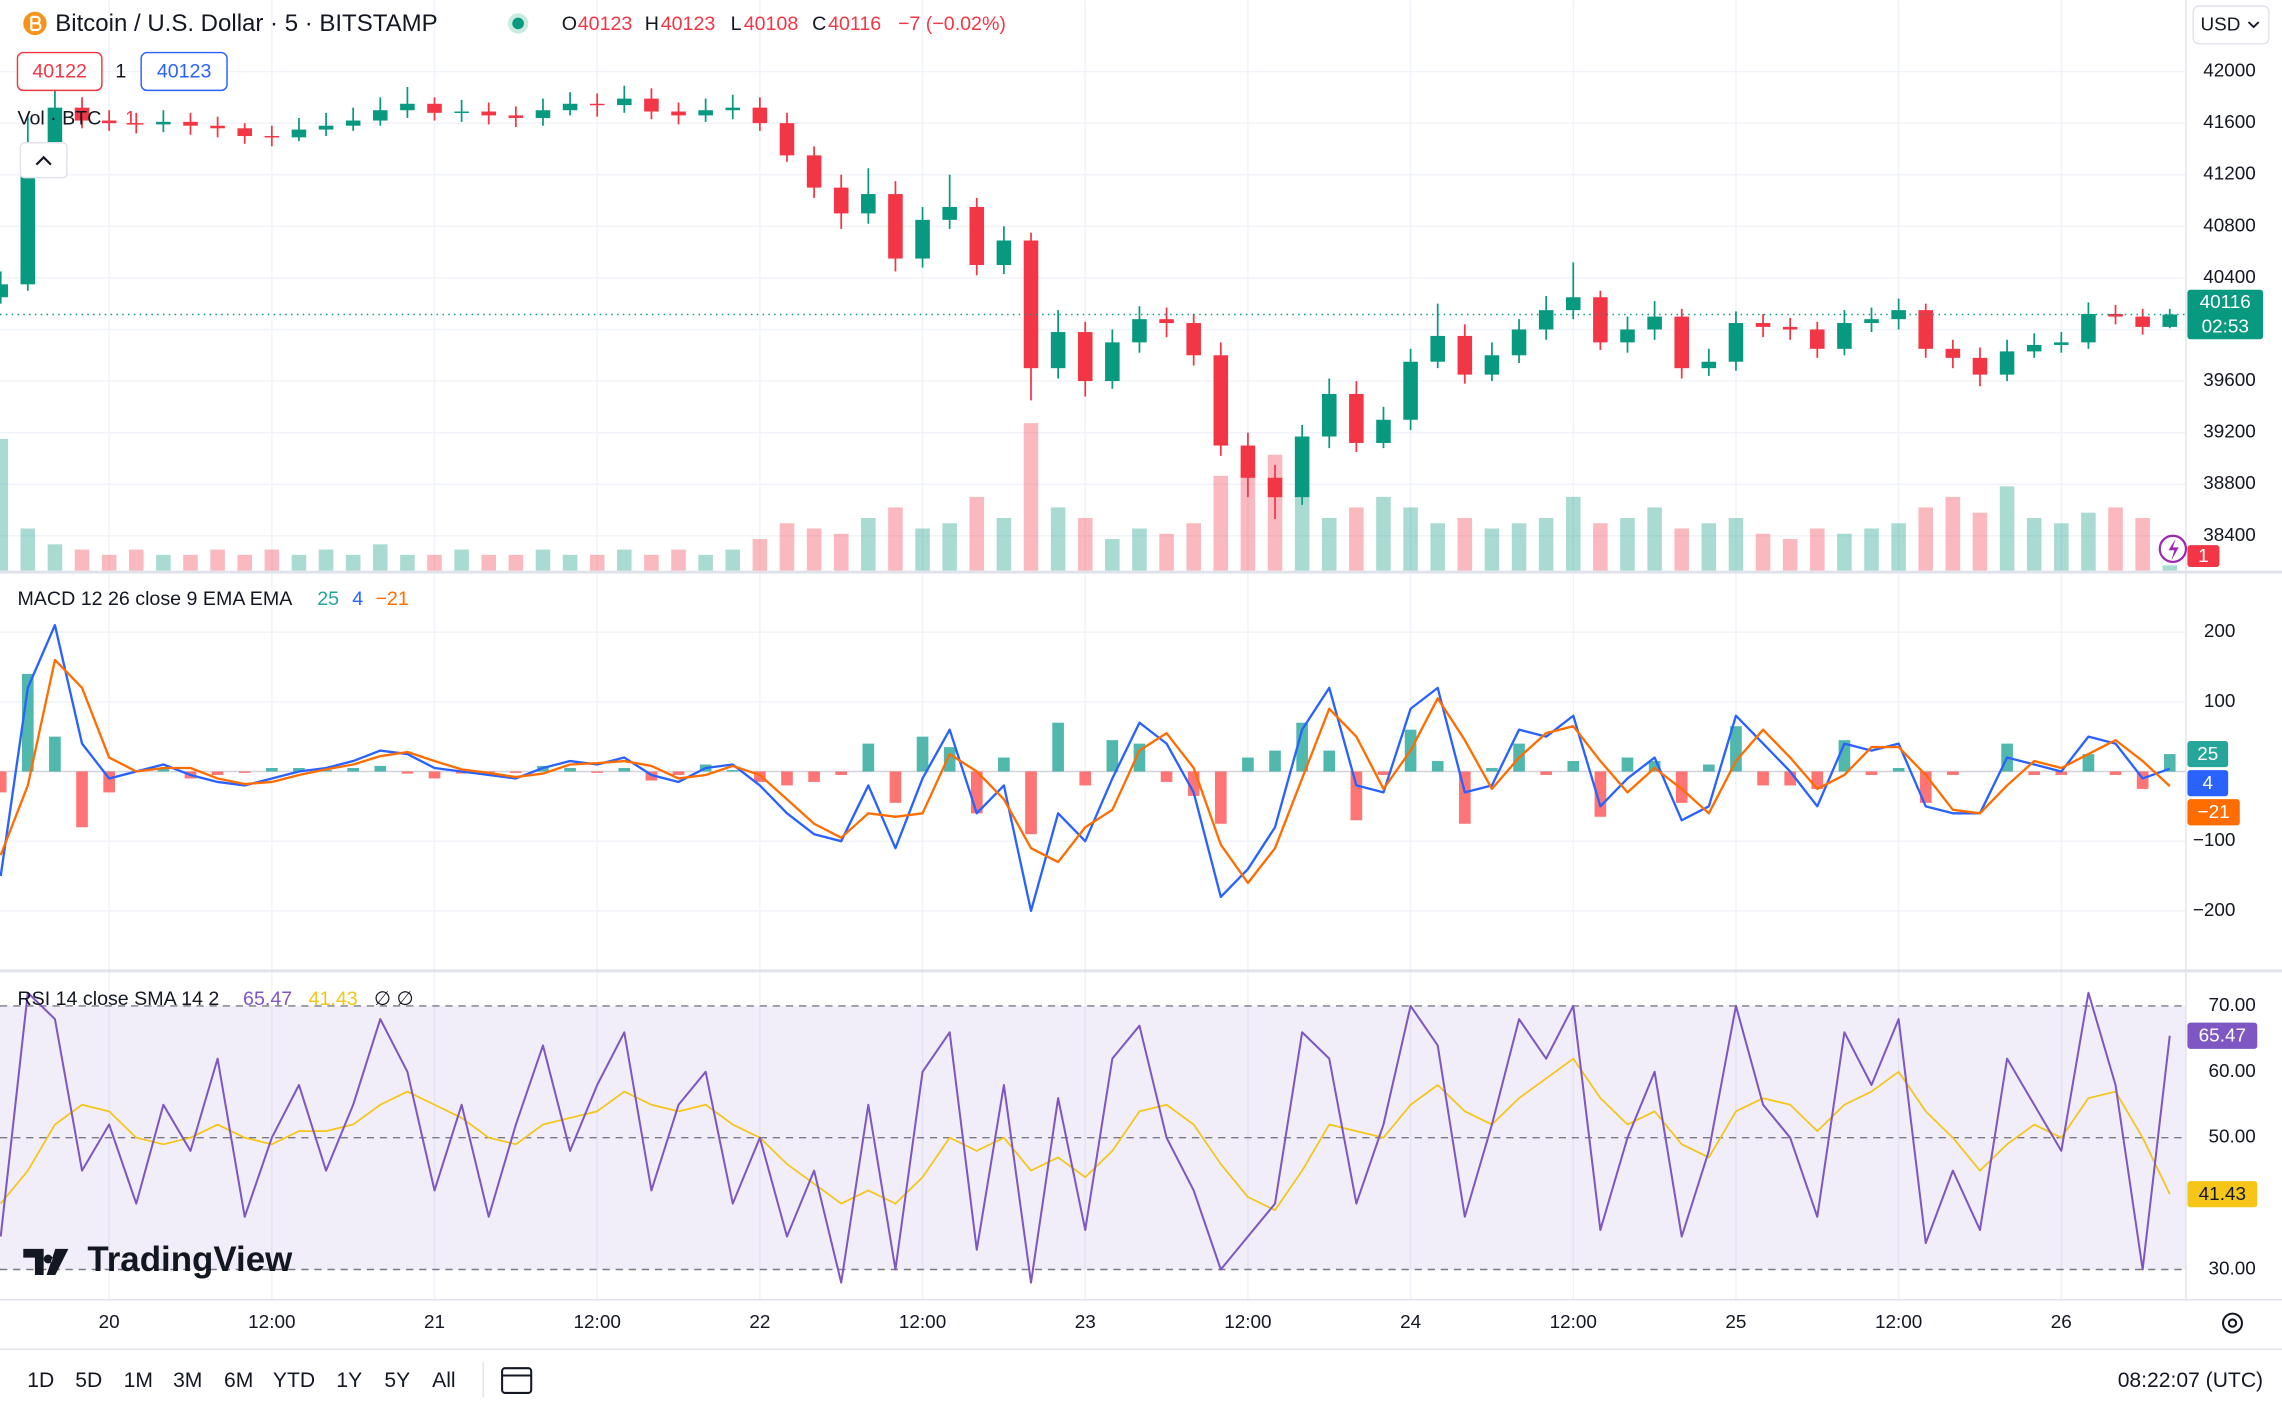 This screenshot has width=2282, height=1412. I want to click on range-button: 1Y, so click(349, 1380).